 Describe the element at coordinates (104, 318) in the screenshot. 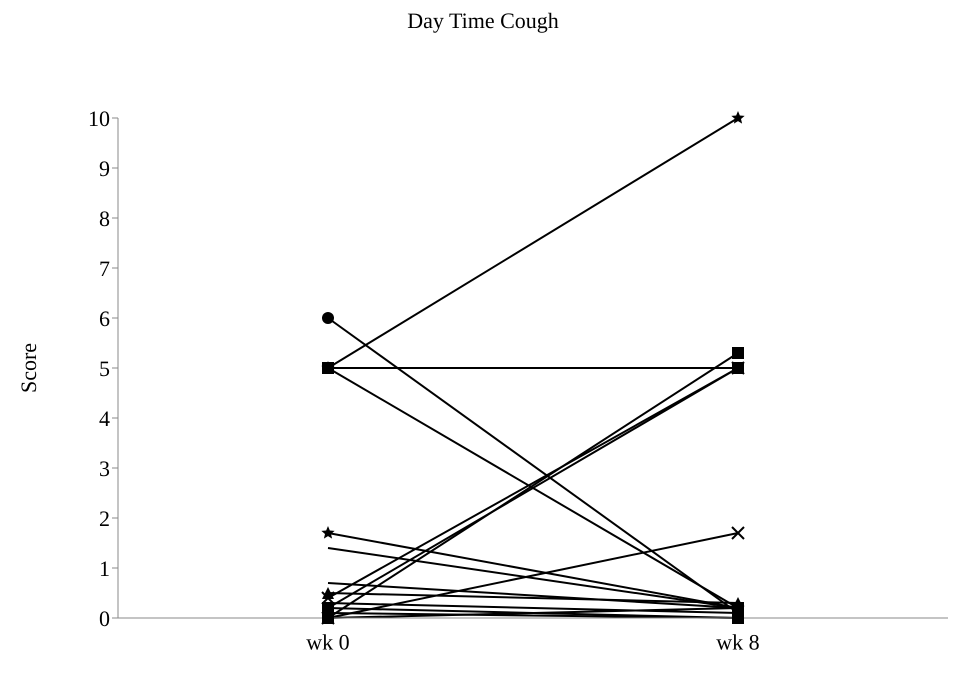

I see `y-tick-label: 6` at that location.